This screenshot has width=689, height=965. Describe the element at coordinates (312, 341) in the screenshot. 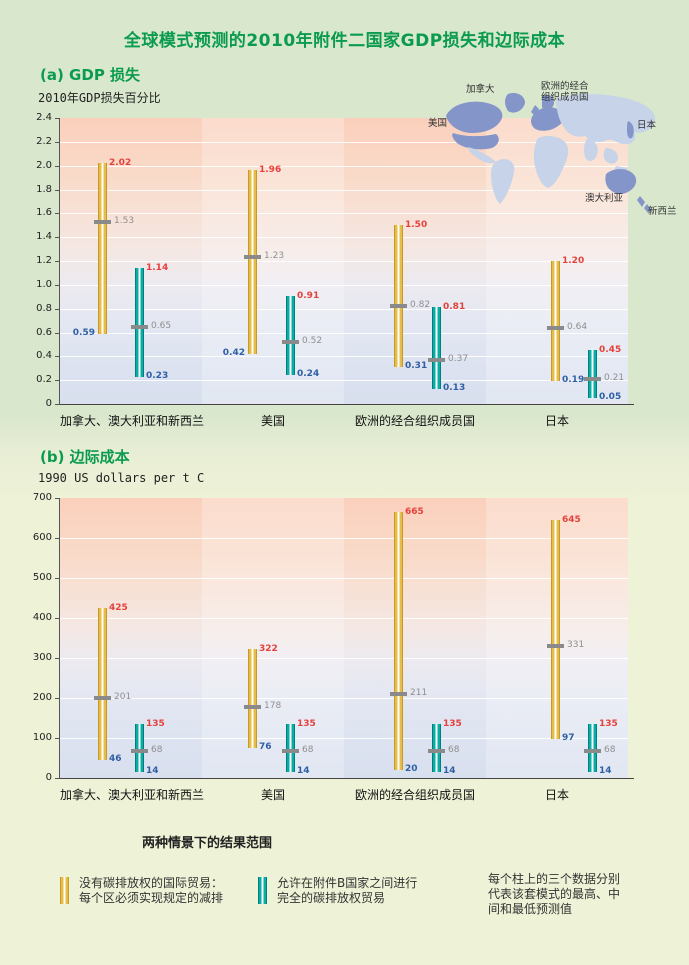

I see `value-mid-teal-1: 0.52` at that location.